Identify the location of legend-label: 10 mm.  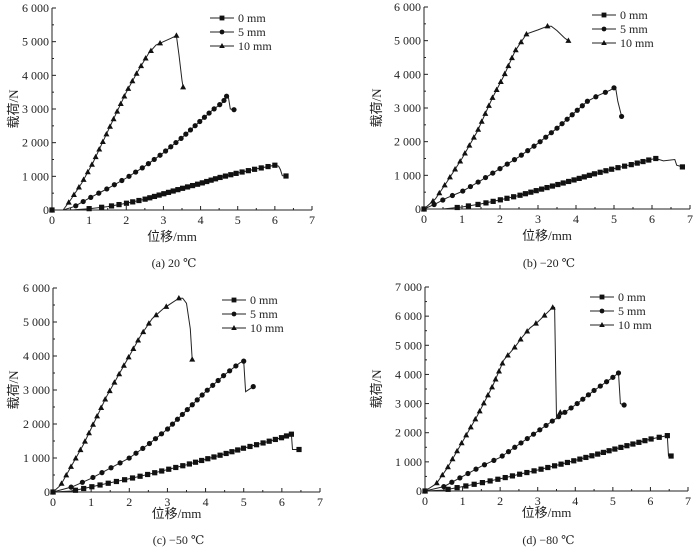
(637, 43).